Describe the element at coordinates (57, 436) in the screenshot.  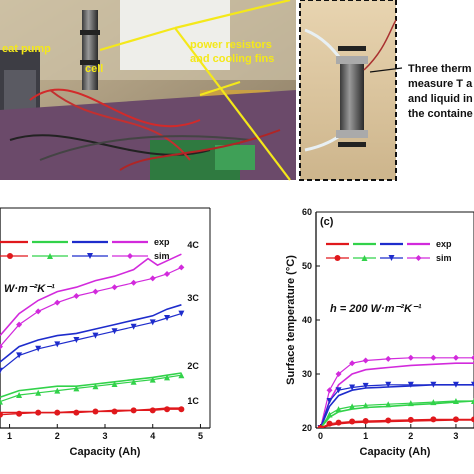
I see `x-tick-label: 2` at that location.